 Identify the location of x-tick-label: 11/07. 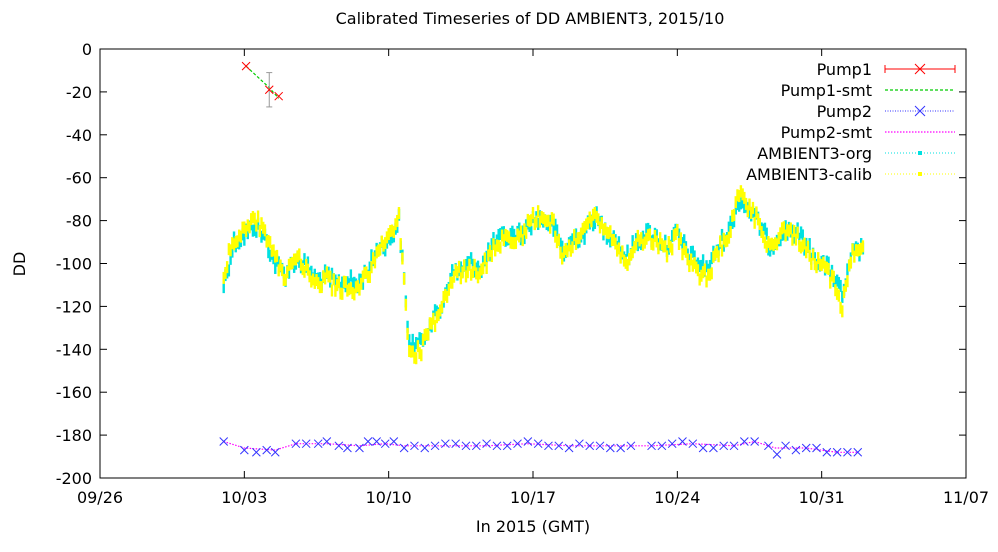
(966, 497).